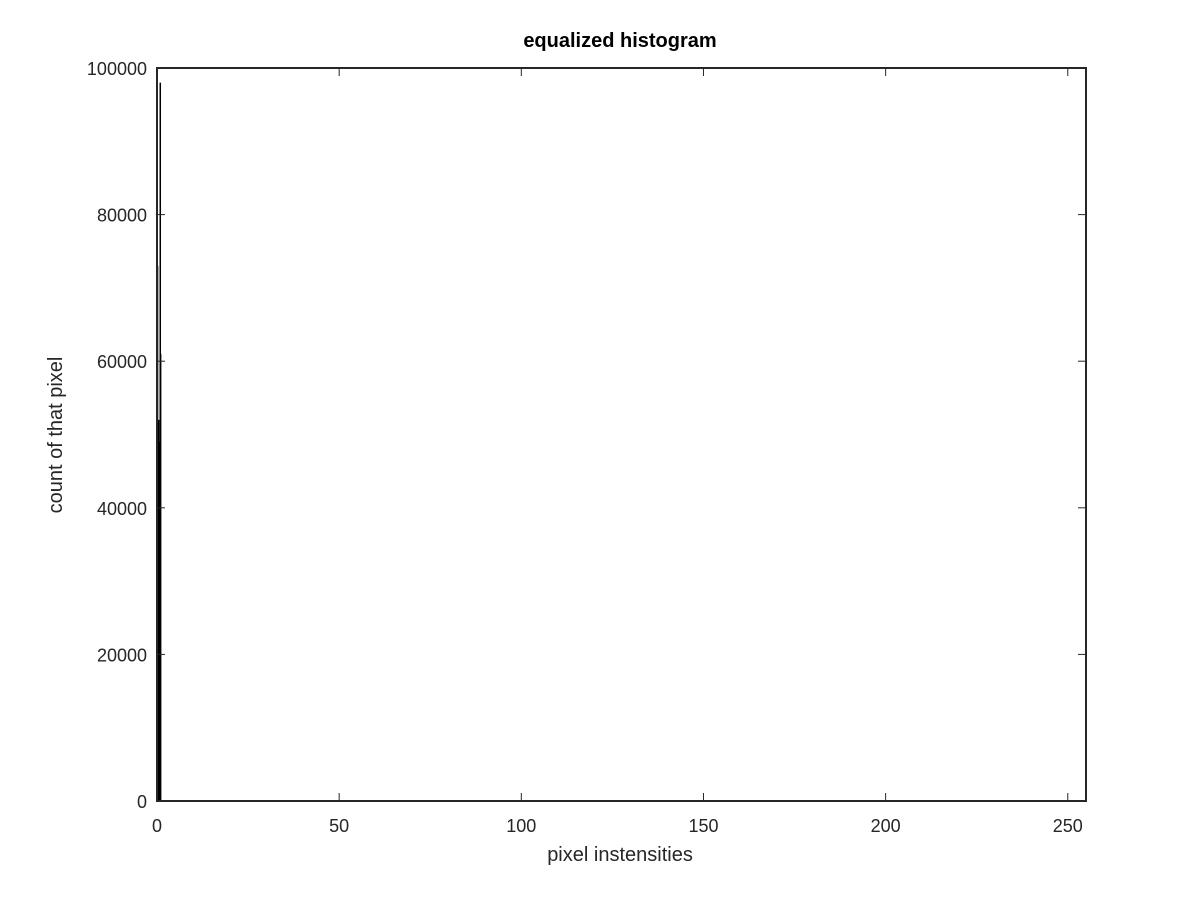 Image resolution: width=1200 pixels, height=900 pixels. What do you see at coordinates (521, 826) in the screenshot?
I see `x-tick-label: 100` at bounding box center [521, 826].